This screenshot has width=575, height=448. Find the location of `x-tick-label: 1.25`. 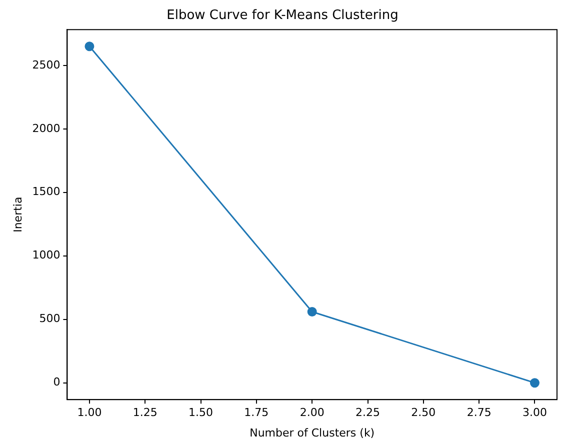

x-tick-label: 1.25 is located at coordinates (145, 413).